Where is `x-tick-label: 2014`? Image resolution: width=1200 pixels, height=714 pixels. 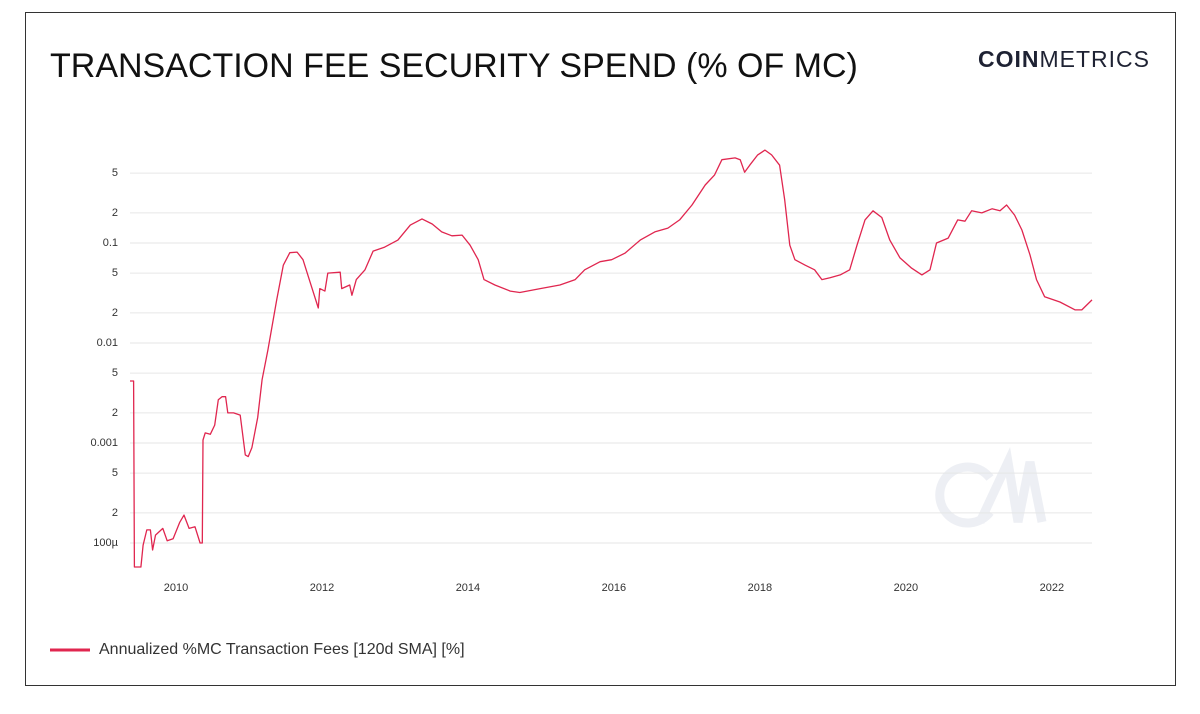
x-tick-label: 2014 is located at coordinates (468, 588).